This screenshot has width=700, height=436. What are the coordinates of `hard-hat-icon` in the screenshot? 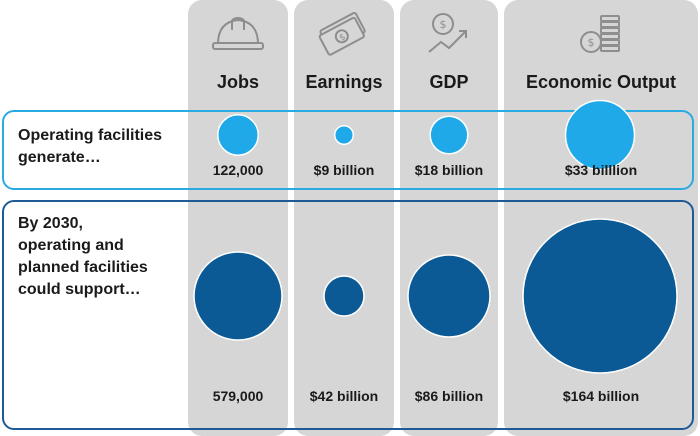 It's located at (238, 34).